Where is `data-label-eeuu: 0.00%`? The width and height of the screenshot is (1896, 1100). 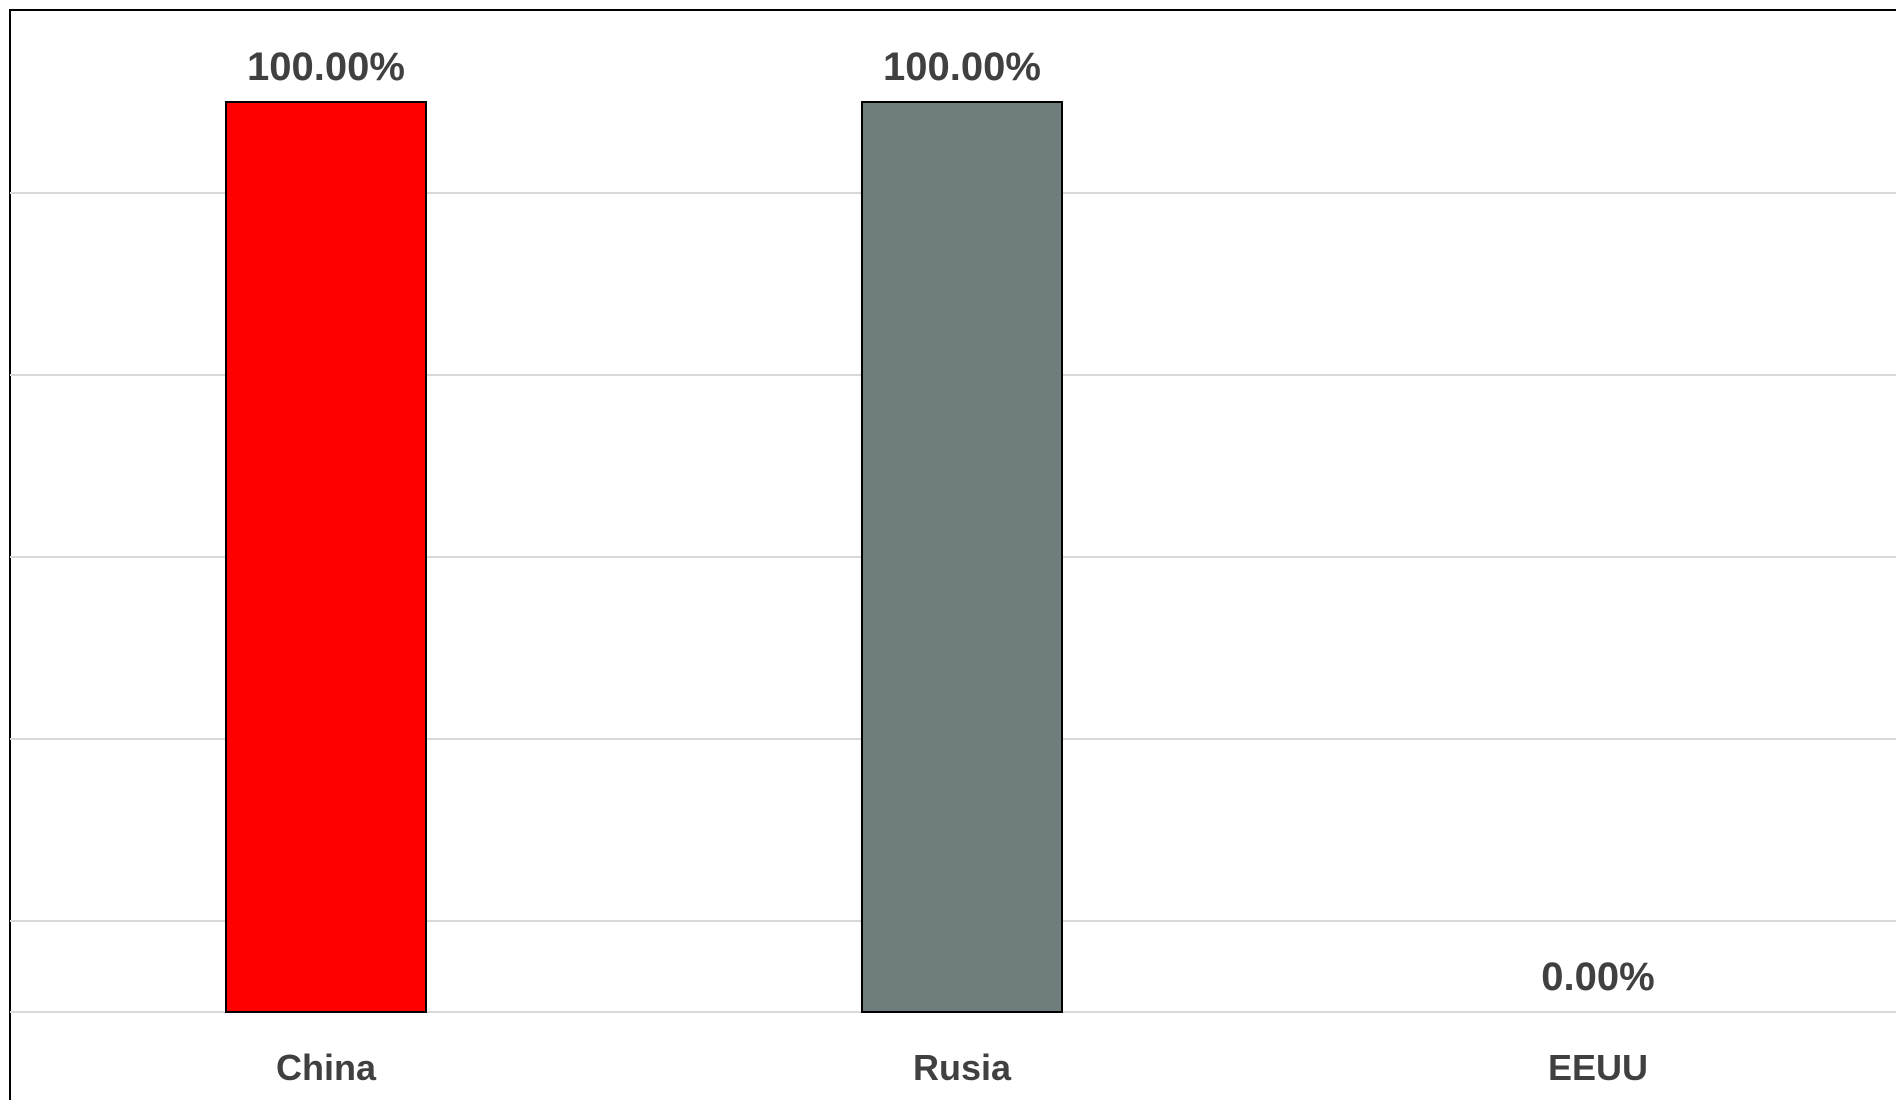
data-label-eeuu: 0.00% is located at coordinates (1597, 977).